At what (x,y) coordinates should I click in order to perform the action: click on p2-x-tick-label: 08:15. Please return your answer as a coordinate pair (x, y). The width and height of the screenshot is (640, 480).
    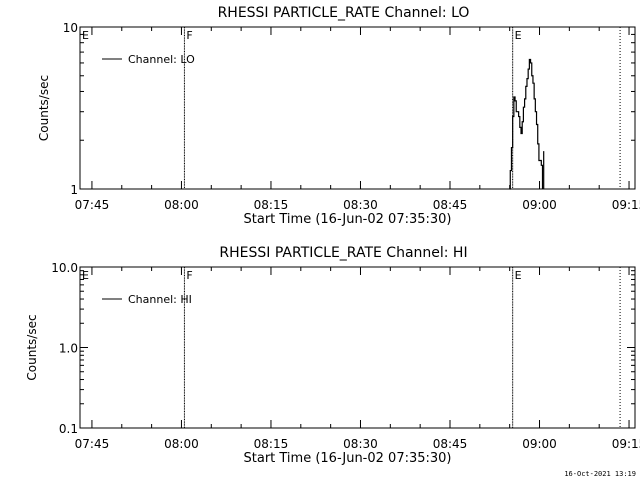
    Looking at the image, I should click on (271, 444).